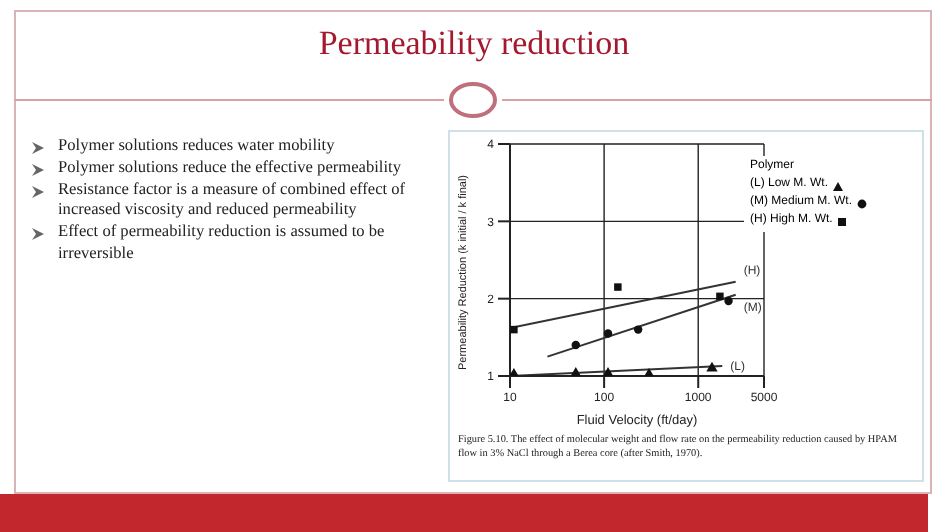  What do you see at coordinates (233, 201) in the screenshot?
I see `text: Resistance factor is a measure of combined effect of increased viscosity and reduced permeability` at bounding box center [233, 201].